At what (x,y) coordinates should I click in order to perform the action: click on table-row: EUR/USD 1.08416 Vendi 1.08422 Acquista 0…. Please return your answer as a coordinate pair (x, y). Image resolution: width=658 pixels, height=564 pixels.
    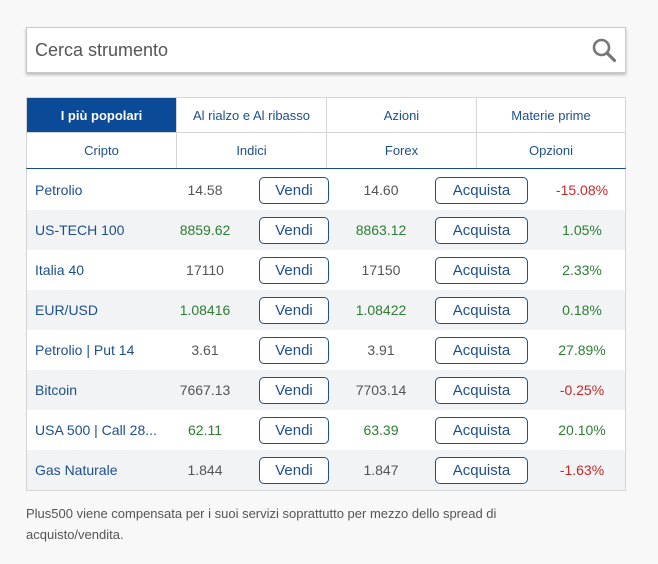
    Looking at the image, I should click on (326, 310).